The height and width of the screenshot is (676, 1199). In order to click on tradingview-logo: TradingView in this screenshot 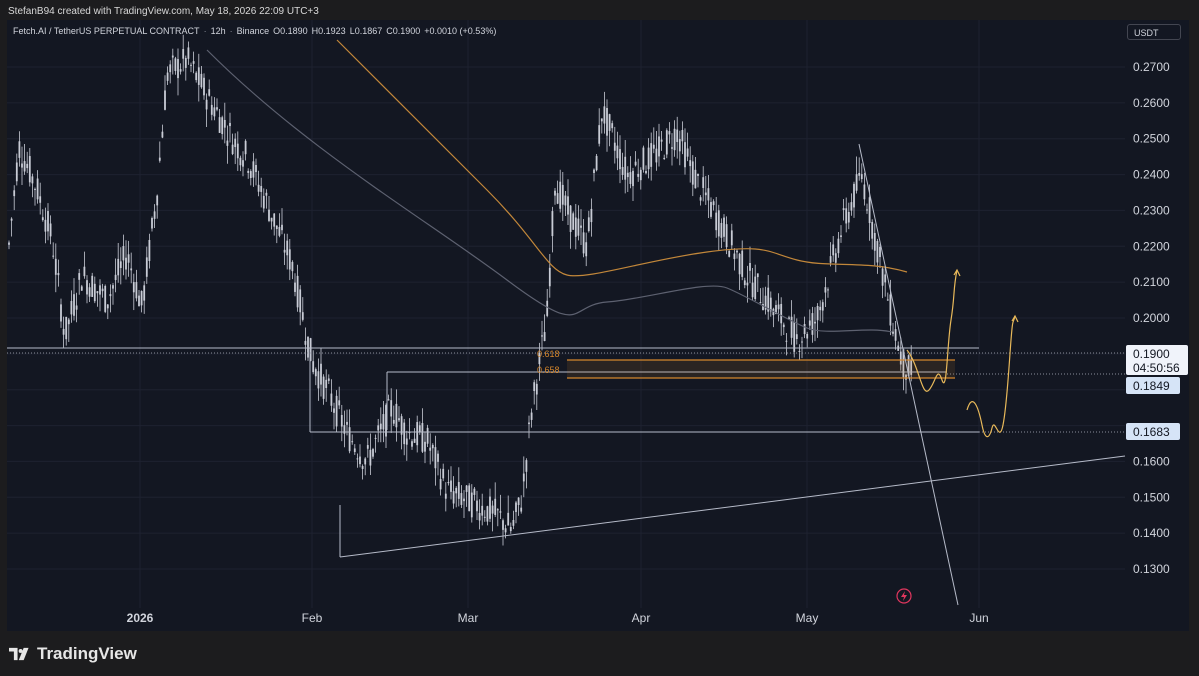, I will do `click(73, 654)`.